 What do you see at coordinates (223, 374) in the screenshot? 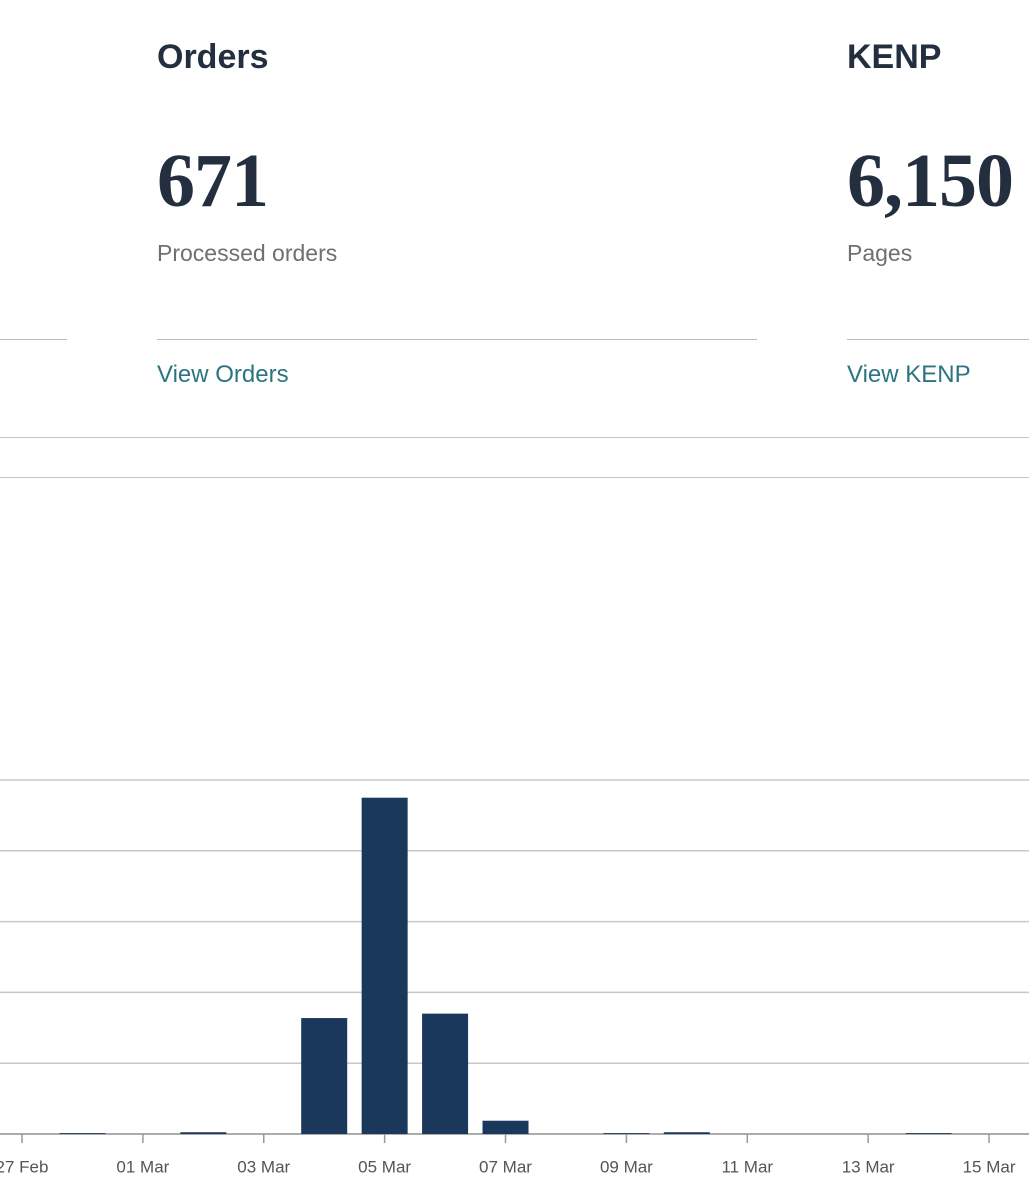
I see `card-link: View Orders` at bounding box center [223, 374].